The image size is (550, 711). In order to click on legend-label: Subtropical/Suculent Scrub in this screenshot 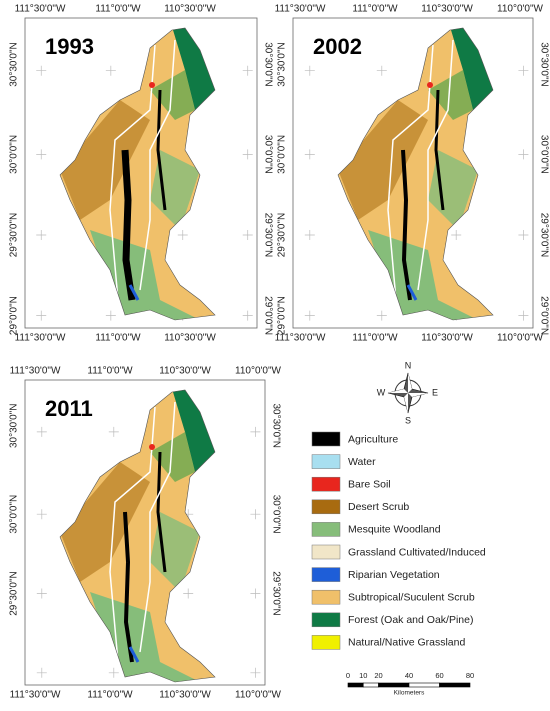, I will do `click(411, 597)`.